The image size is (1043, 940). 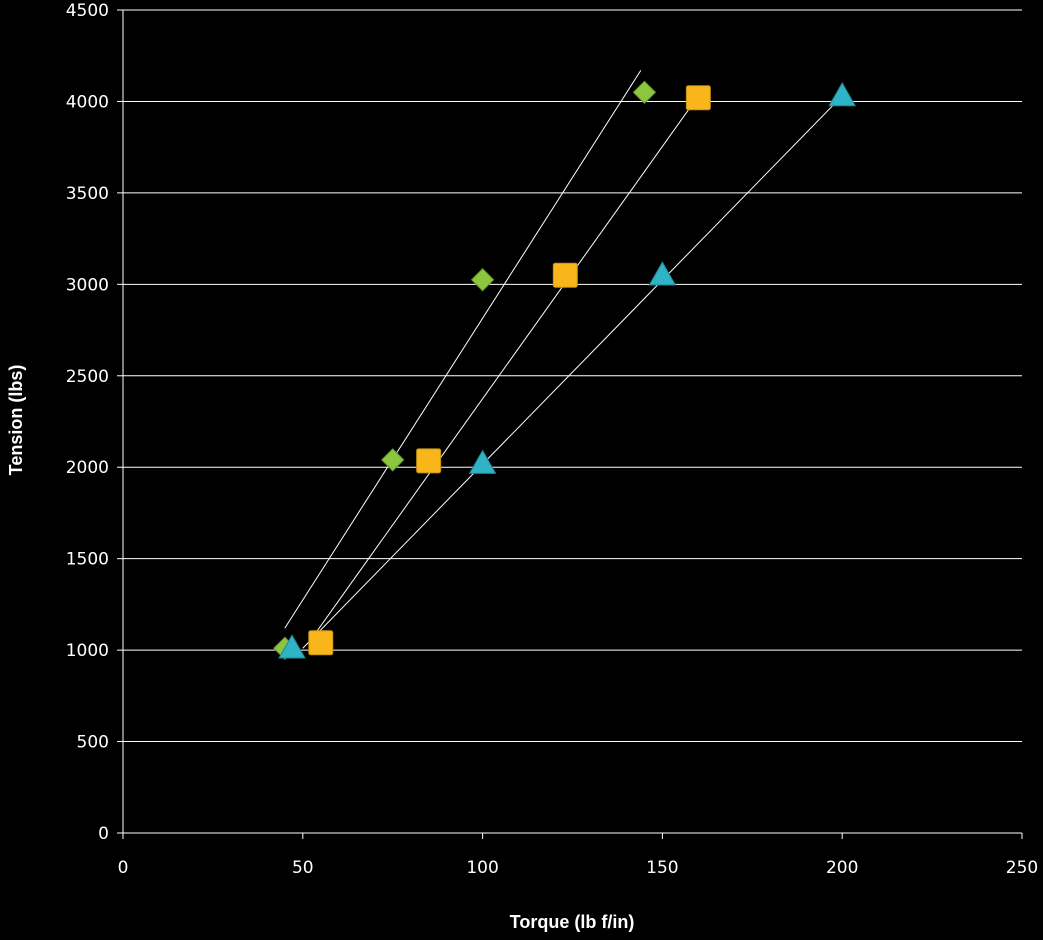 I want to click on x-tick-label: 150, so click(x=662, y=868).